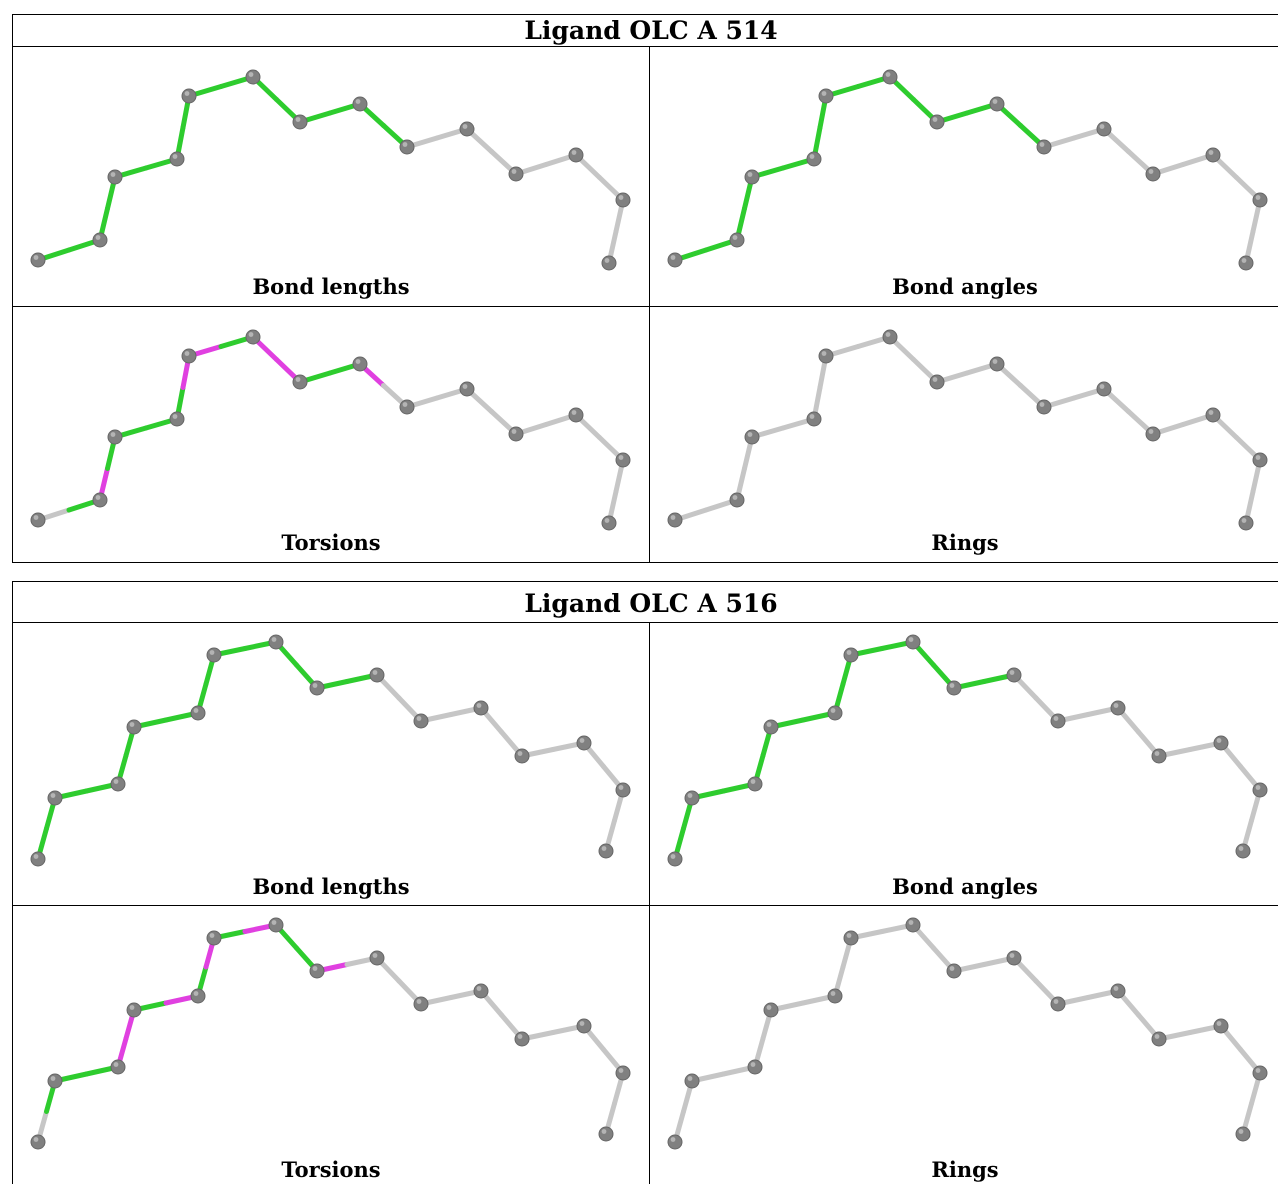  I want to click on panel-caption: Bond angles, so click(965, 886).